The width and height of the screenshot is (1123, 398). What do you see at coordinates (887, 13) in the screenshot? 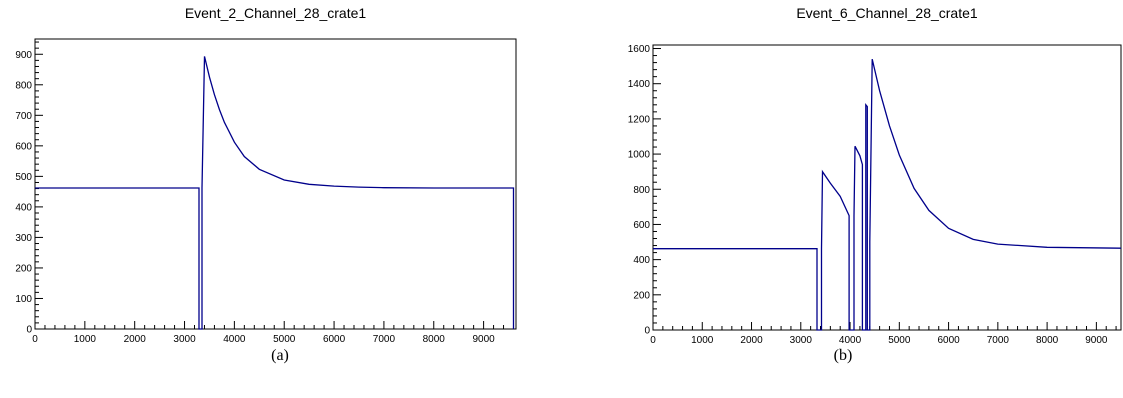
I see `chart-title: Event_6_Channel_28_crate1` at bounding box center [887, 13].